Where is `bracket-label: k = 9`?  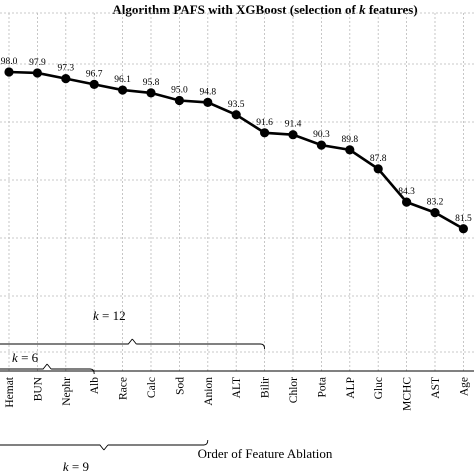 bracket-label: k = 9 is located at coordinates (76, 466).